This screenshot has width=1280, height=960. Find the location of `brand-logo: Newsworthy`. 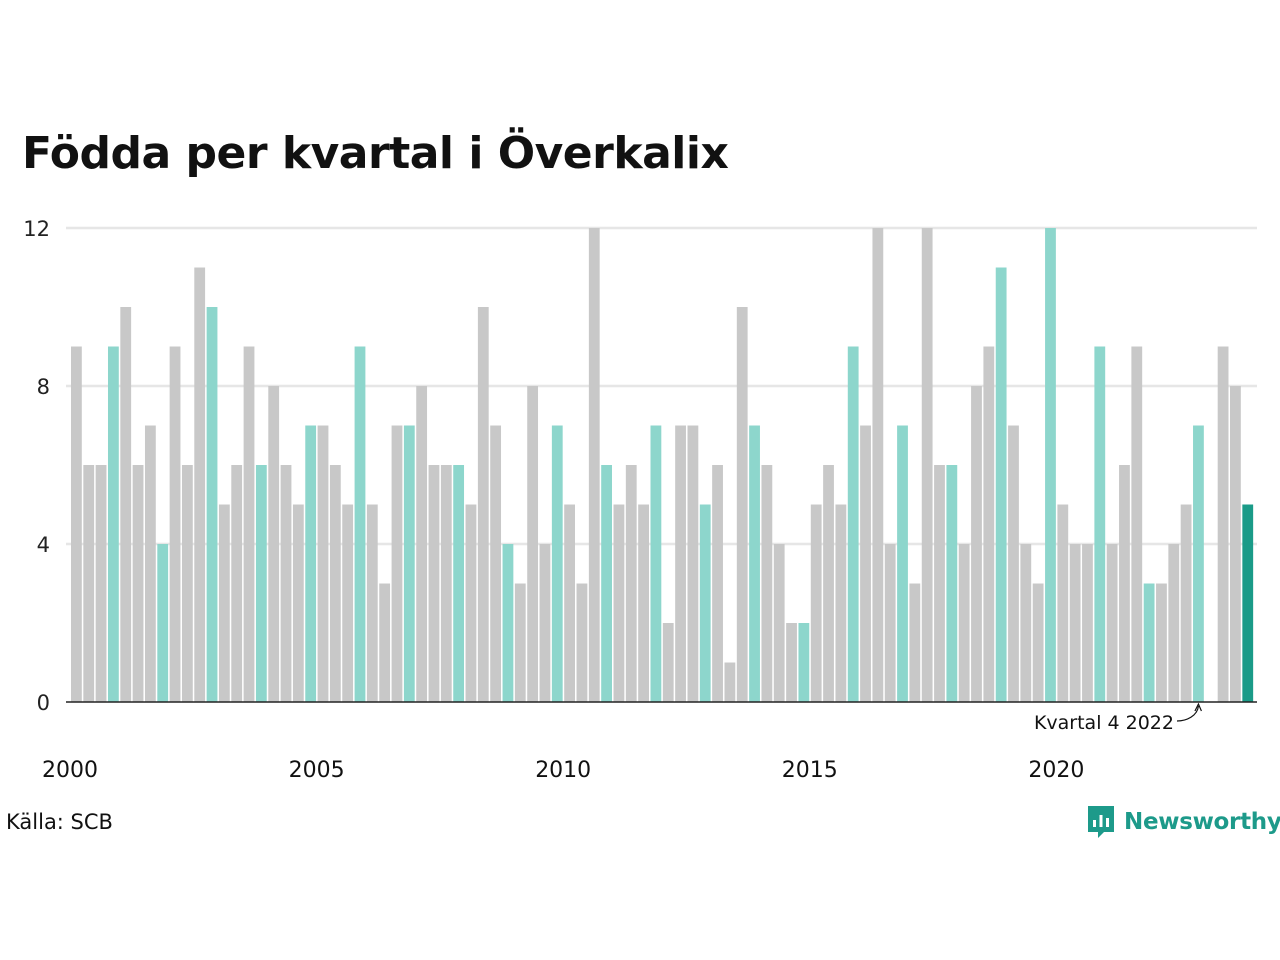

brand-logo: Newsworthy is located at coordinates (1183, 822).